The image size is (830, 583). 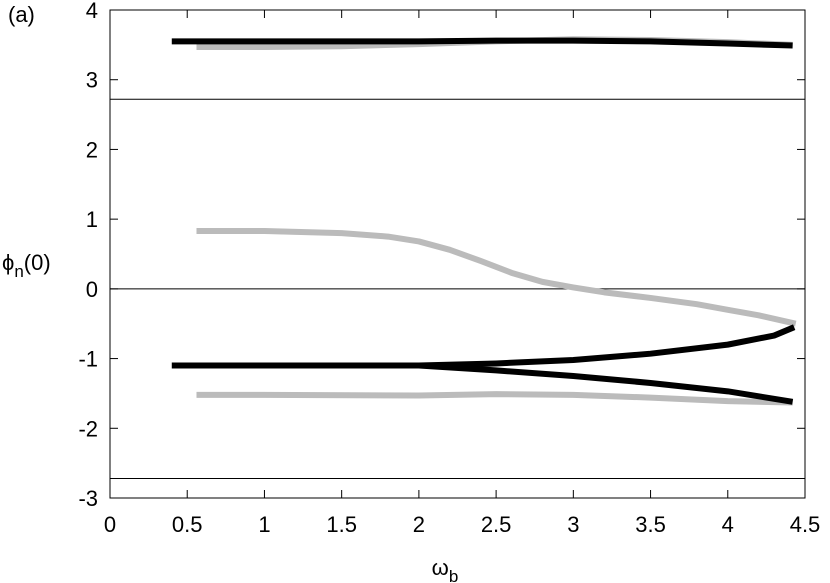 I want to click on y-label-base: ϕ, so click(x=8, y=262).